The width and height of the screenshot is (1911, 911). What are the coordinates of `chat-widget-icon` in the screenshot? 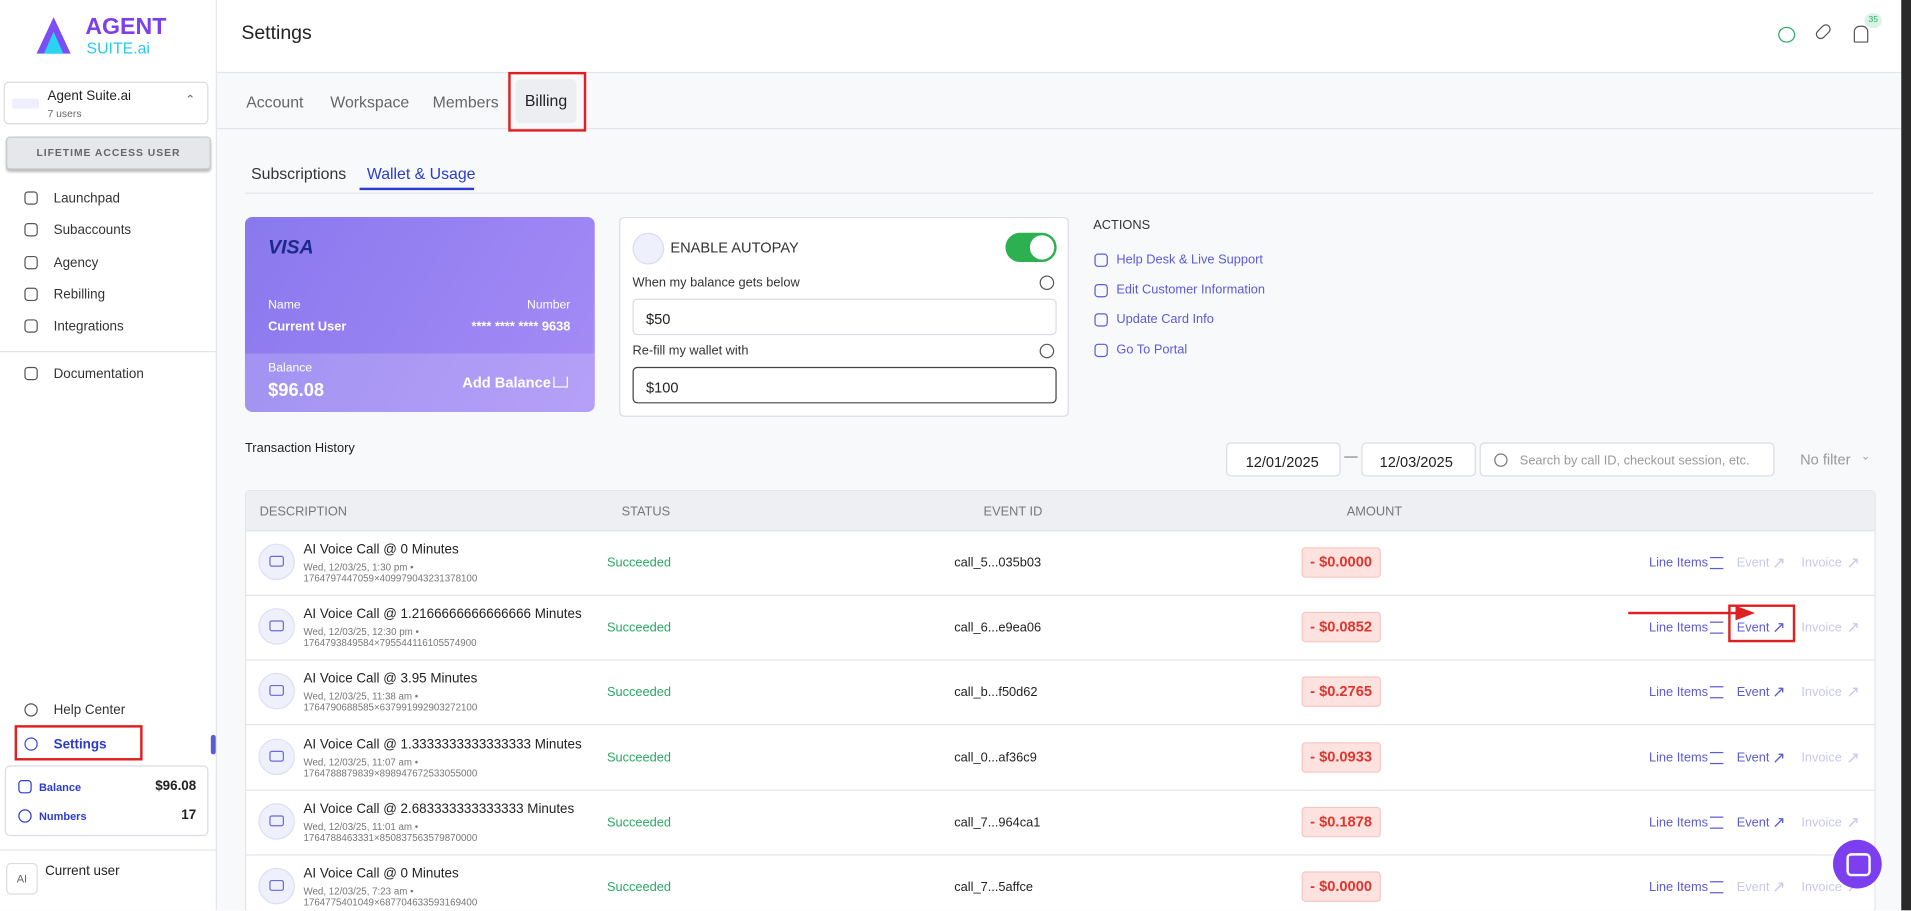 It's located at (1858, 865).